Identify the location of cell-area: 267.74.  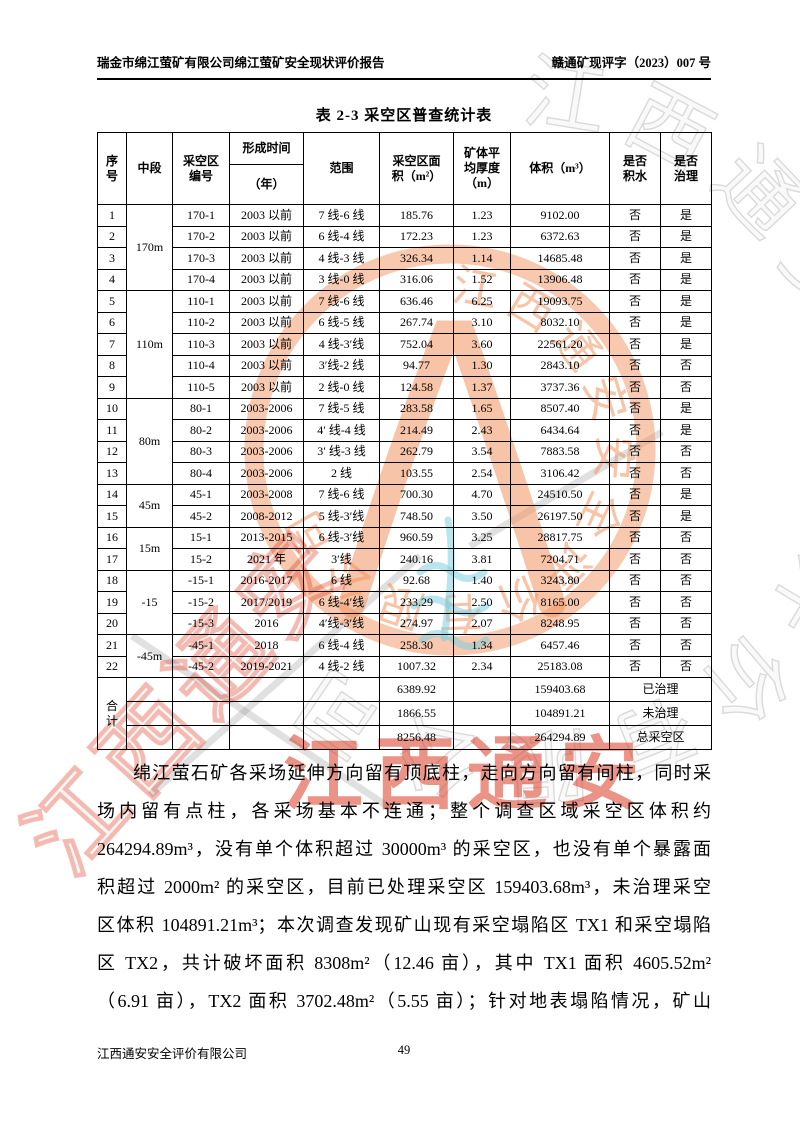
(416, 322).